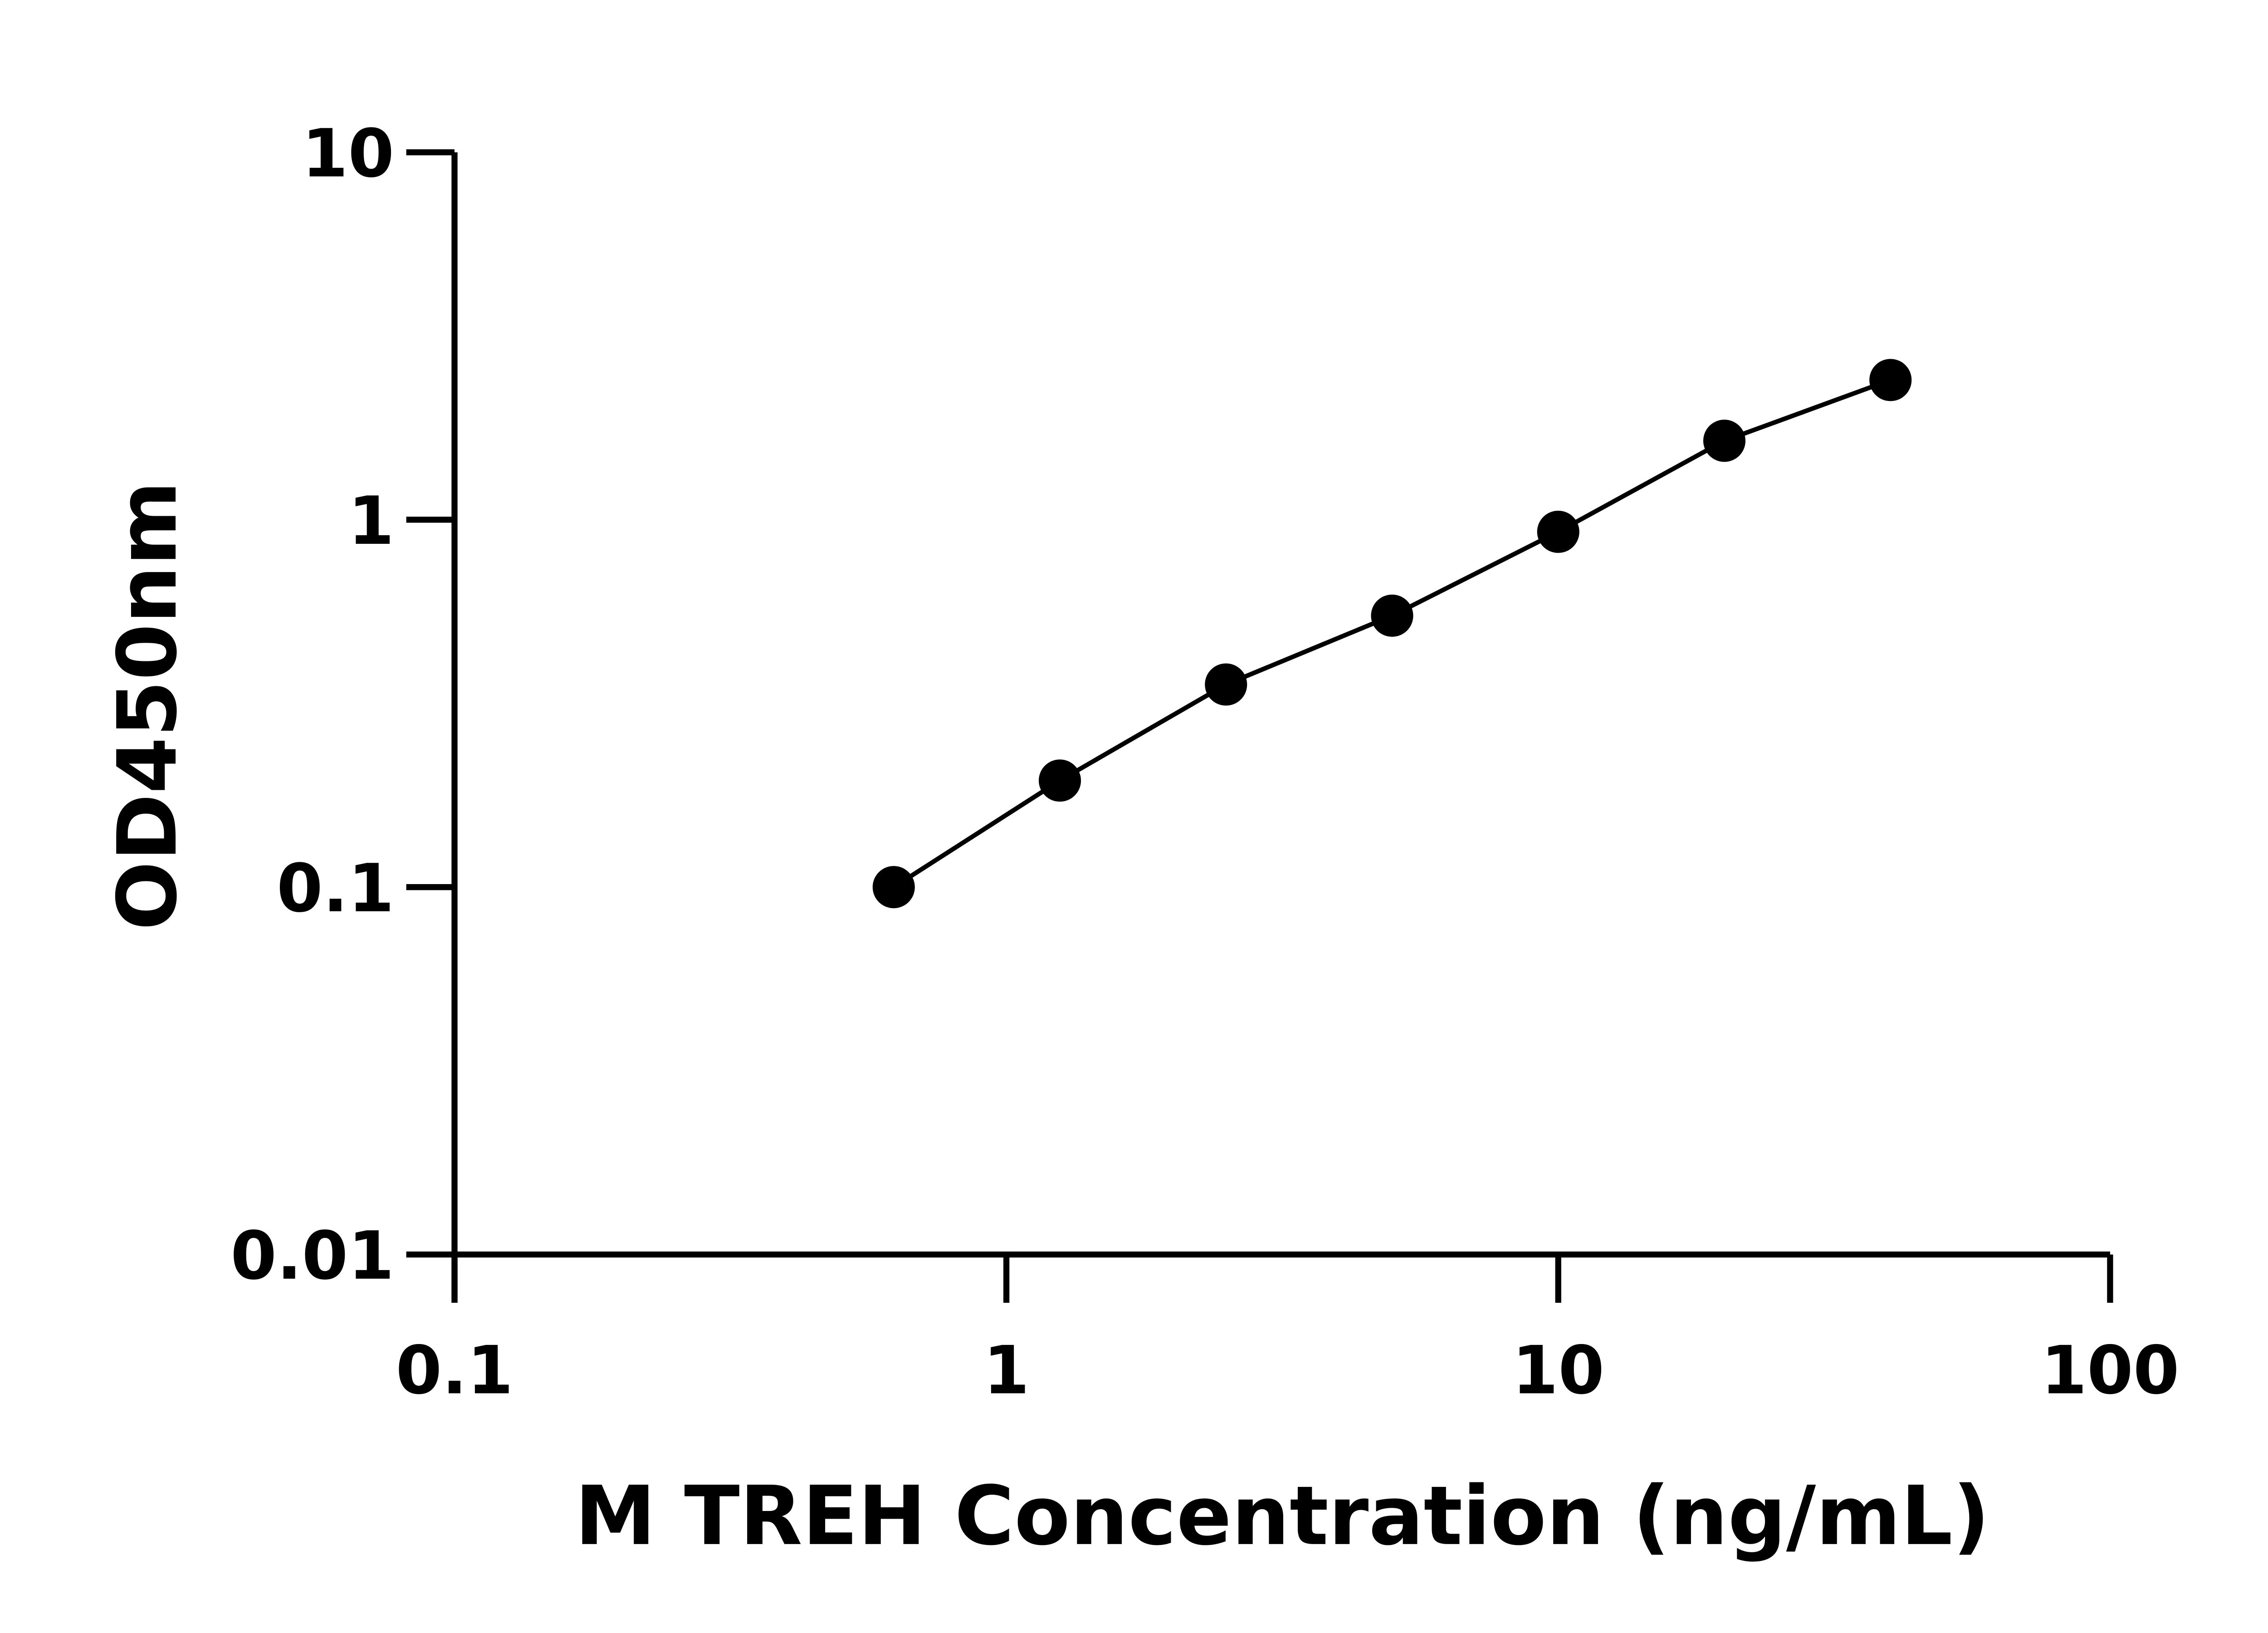 Image resolution: width=2268 pixels, height=1633 pixels. I want to click on y-tick-label: 1, so click(371, 521).